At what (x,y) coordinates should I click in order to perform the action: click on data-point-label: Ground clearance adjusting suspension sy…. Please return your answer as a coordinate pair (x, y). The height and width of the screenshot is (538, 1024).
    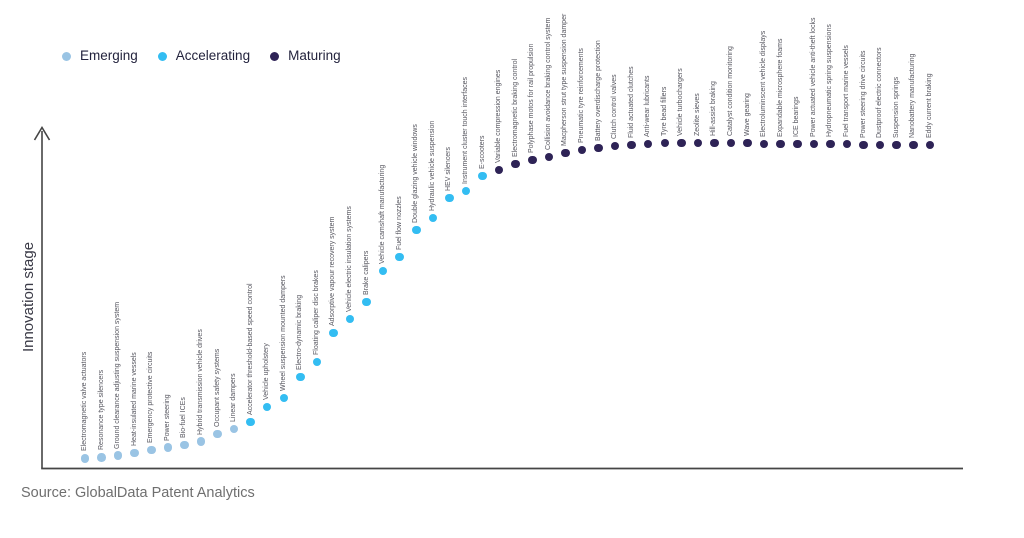
    Looking at the image, I should click on (118, 375).